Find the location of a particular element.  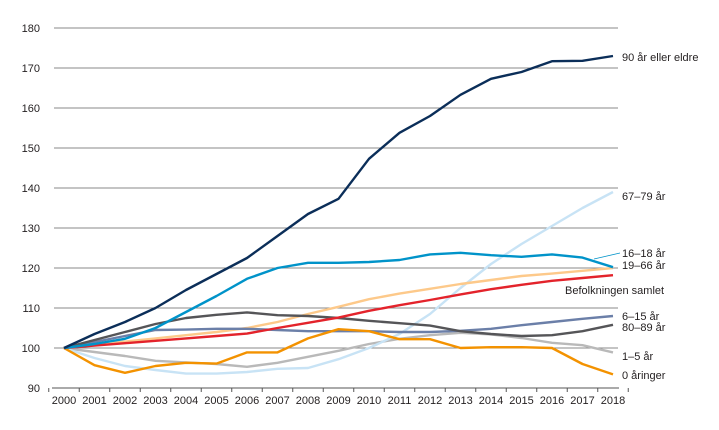

y-tick-label: 150 is located at coordinates (31, 149).